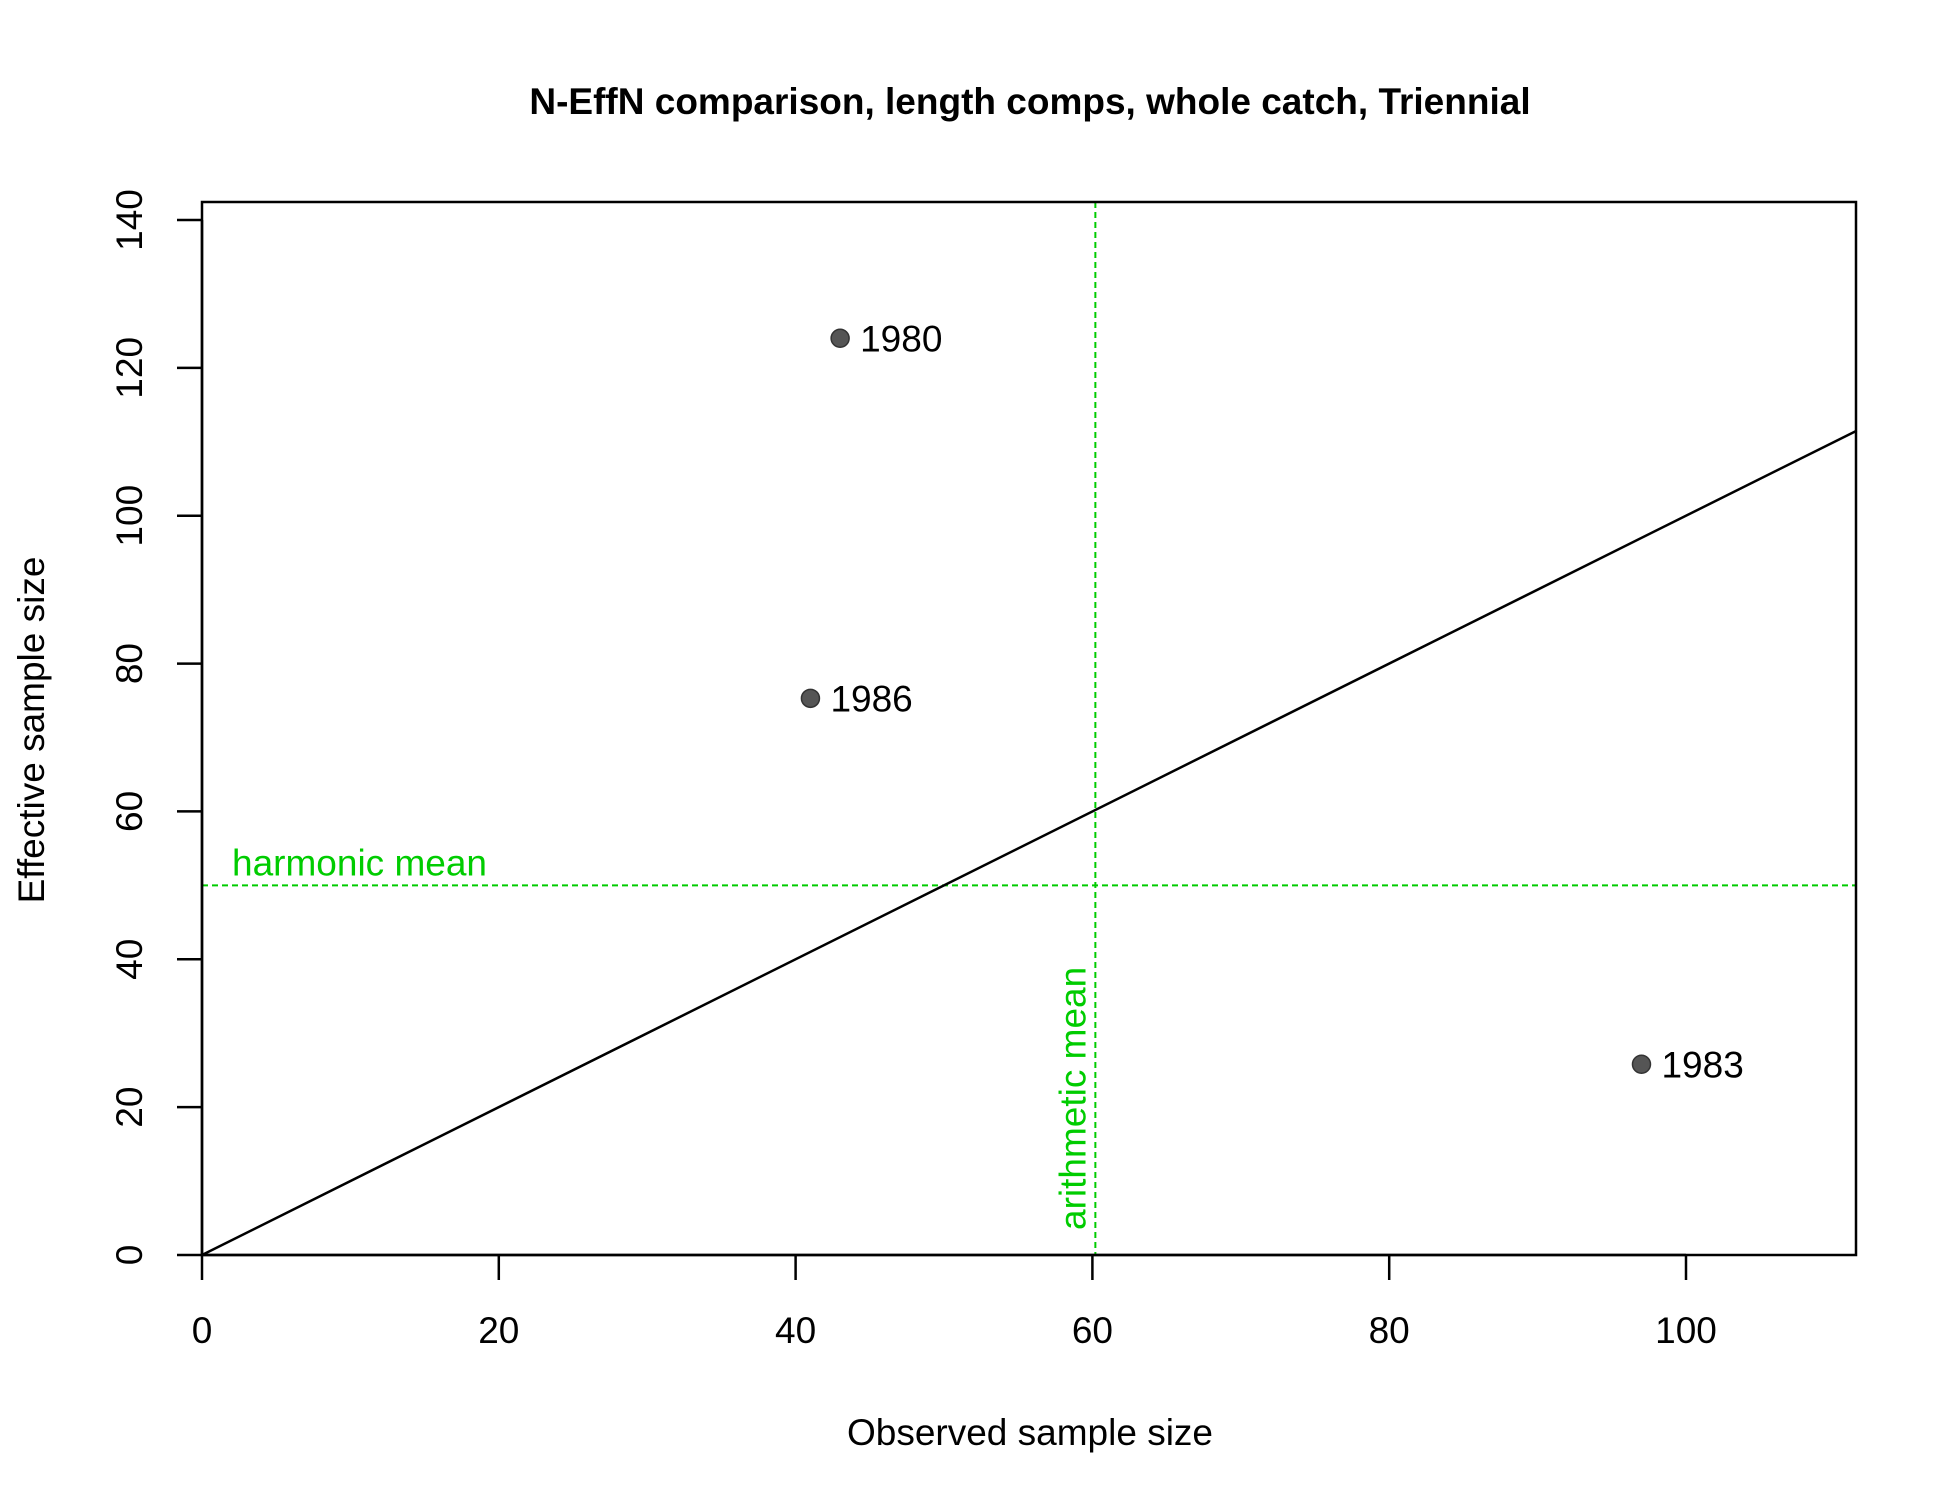 The width and height of the screenshot is (1950, 1500). I want to click on y-tick-label-80: 80, so click(129, 663).